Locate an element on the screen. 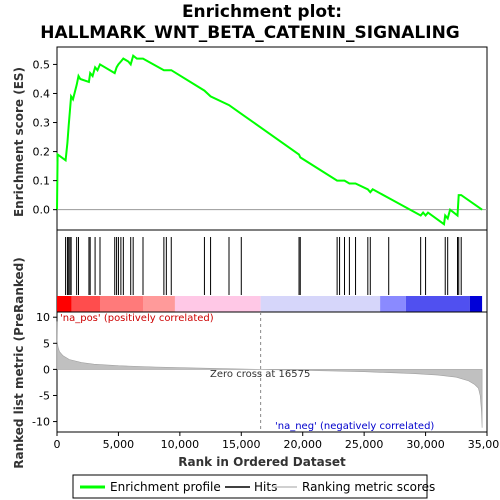 The width and height of the screenshot is (500, 500). metric-tick-label: -5 is located at coordinates (44, 395).